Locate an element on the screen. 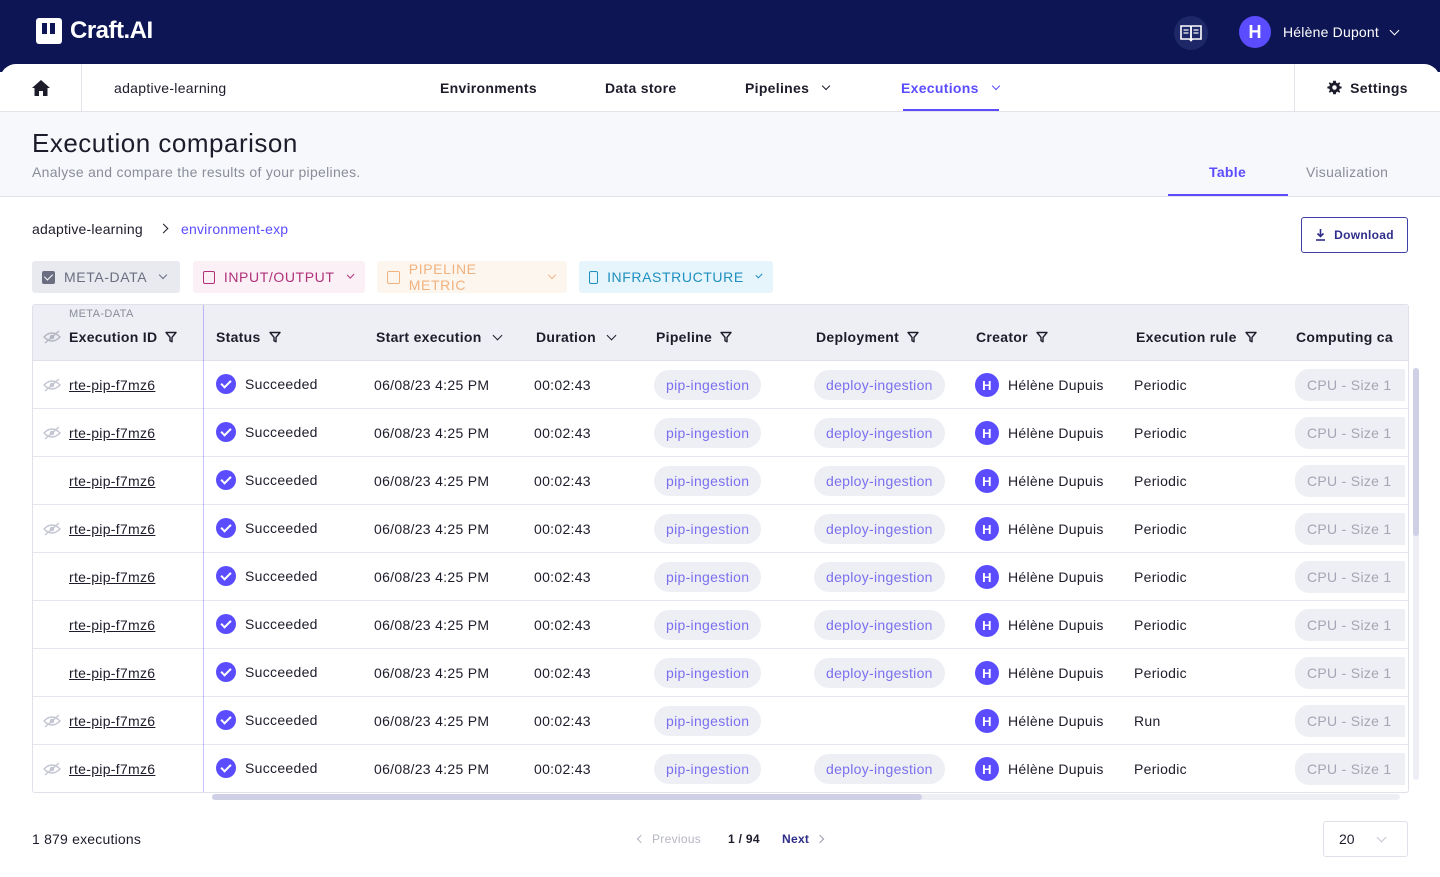  start-execution-value: 06/08/23 4:25 PM is located at coordinates (432, 769).